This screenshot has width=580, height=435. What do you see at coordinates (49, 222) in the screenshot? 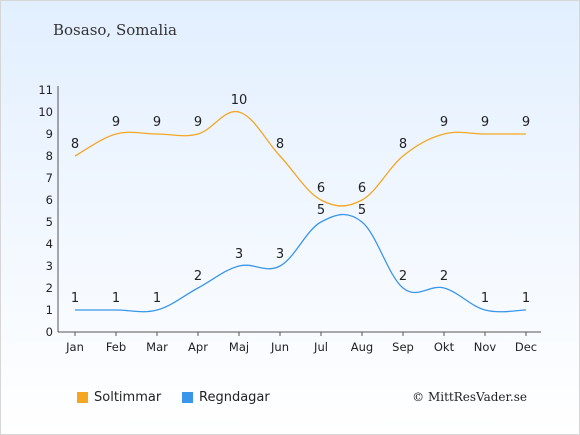
I see `y-tick-label: 5` at bounding box center [49, 222].